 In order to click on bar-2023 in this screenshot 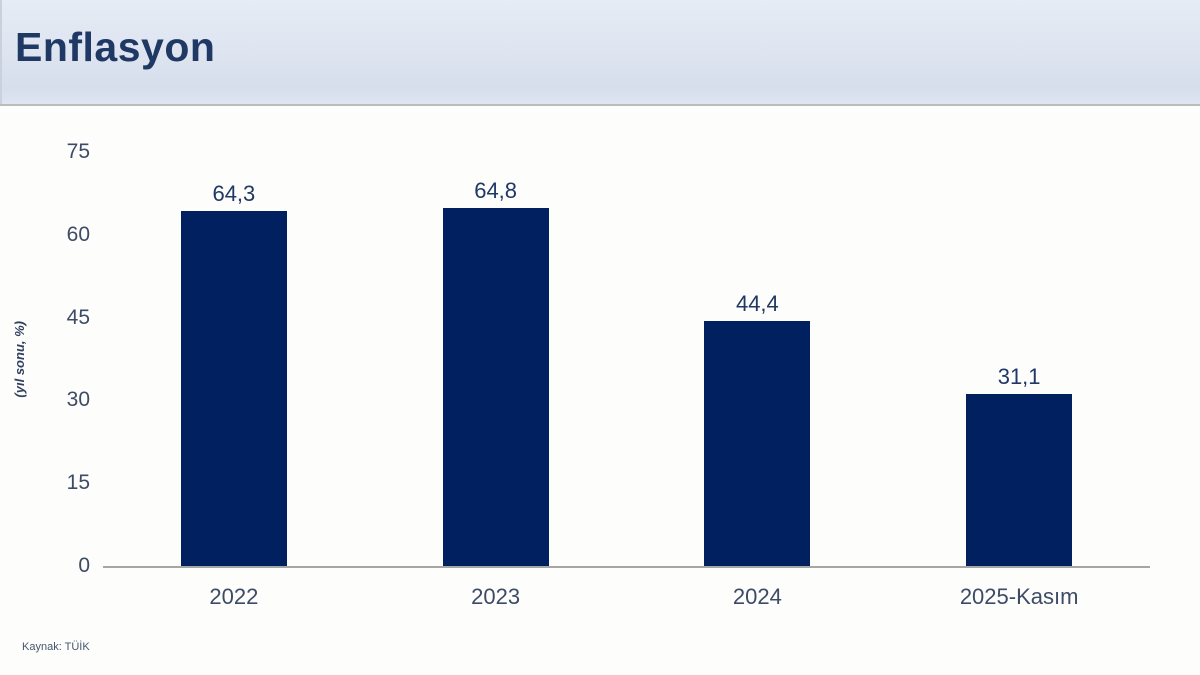, I will do `click(495, 387)`.